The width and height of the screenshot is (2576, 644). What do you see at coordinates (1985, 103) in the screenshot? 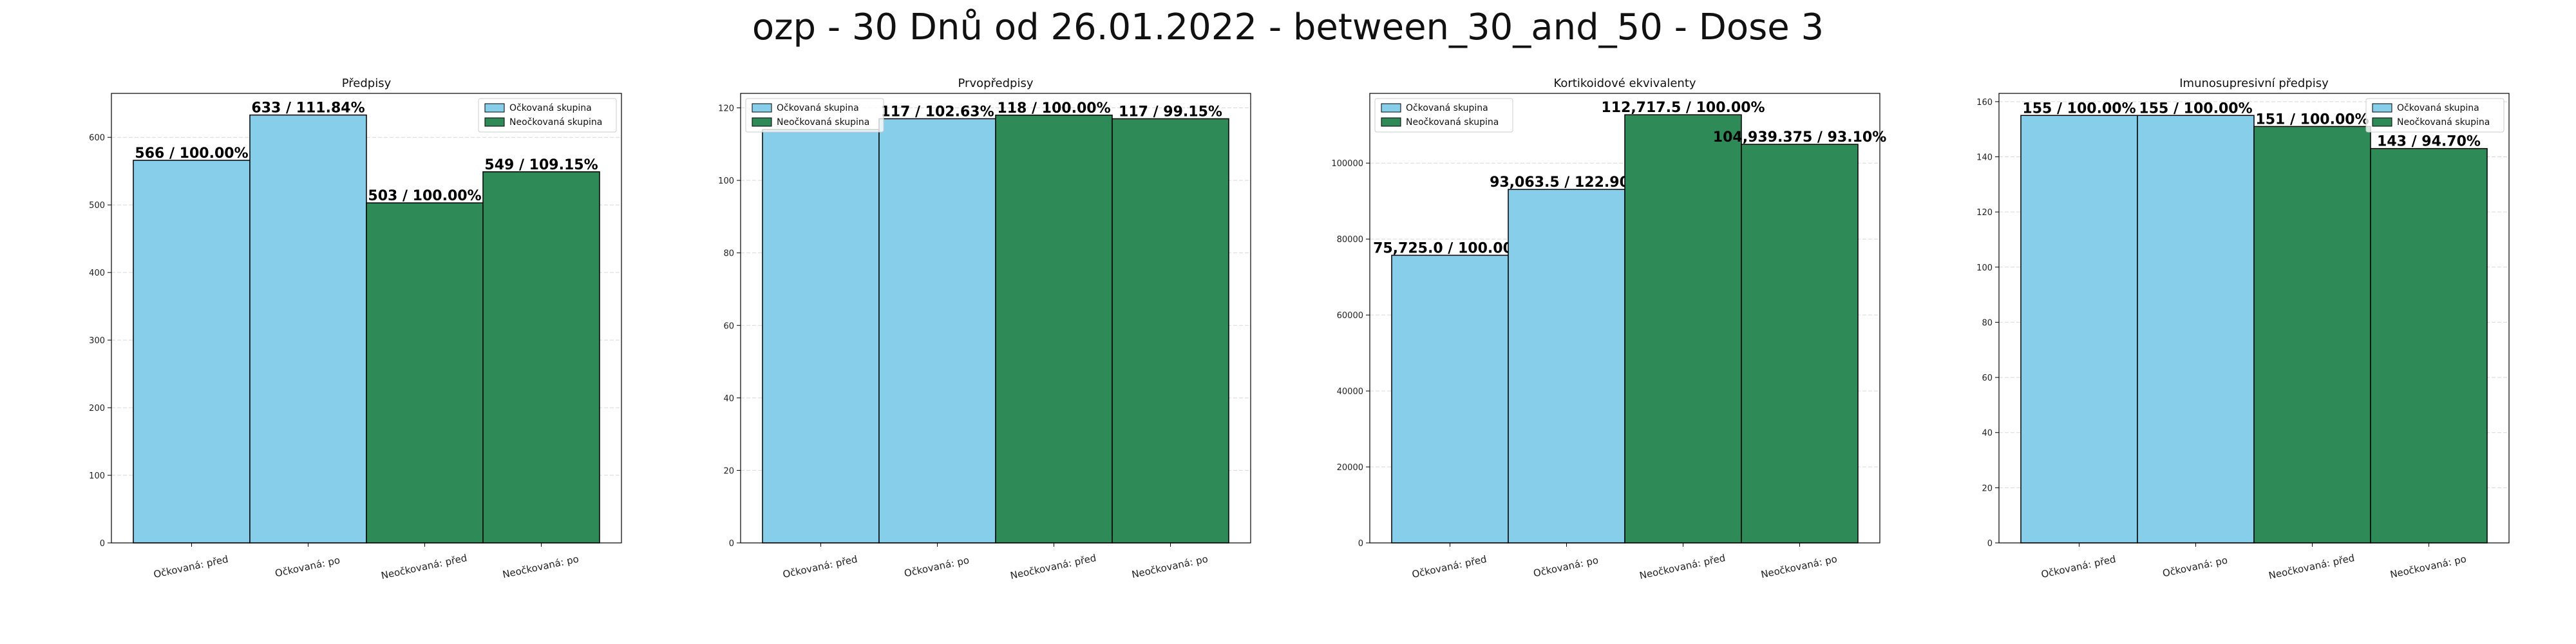
I see `y-tick-label: 160` at bounding box center [1985, 103].